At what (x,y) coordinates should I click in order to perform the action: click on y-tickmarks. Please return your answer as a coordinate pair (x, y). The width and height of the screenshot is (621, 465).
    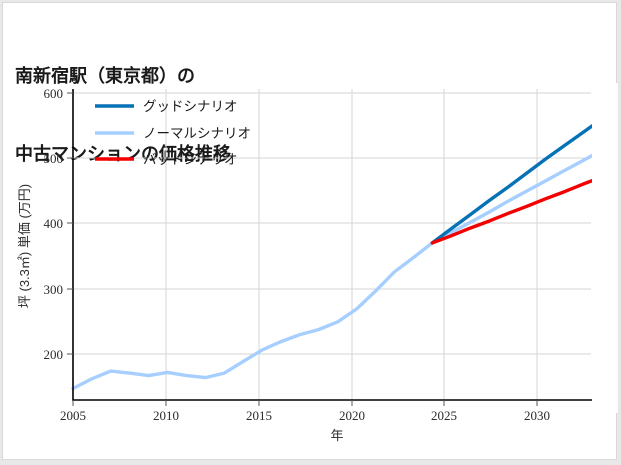
    Looking at the image, I should click on (70, 223).